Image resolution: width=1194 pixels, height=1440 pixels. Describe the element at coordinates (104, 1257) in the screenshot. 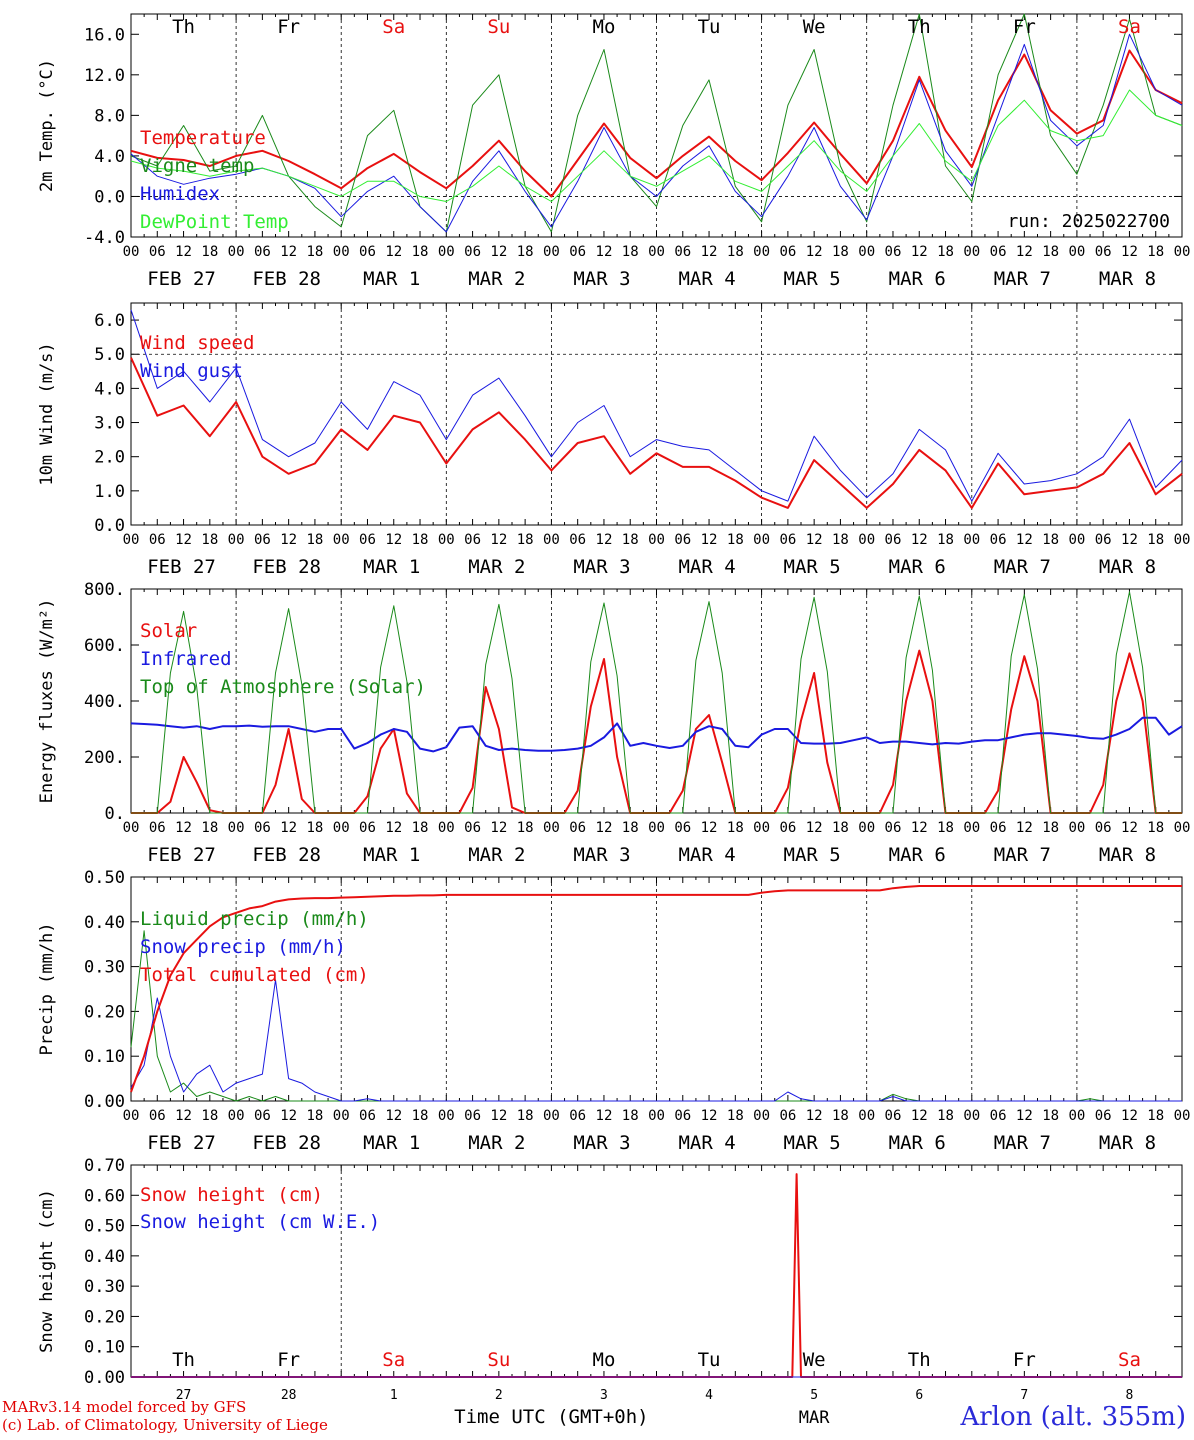

I see `y-tick-label: 0.40` at that location.